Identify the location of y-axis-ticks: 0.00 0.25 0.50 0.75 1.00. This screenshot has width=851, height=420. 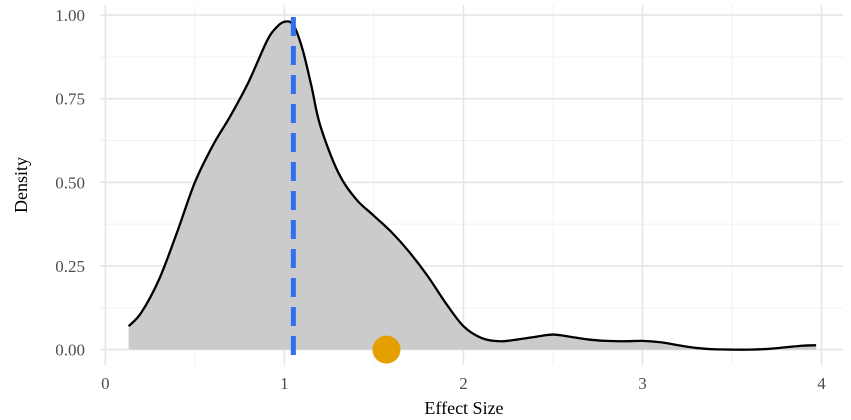
(70, 183).